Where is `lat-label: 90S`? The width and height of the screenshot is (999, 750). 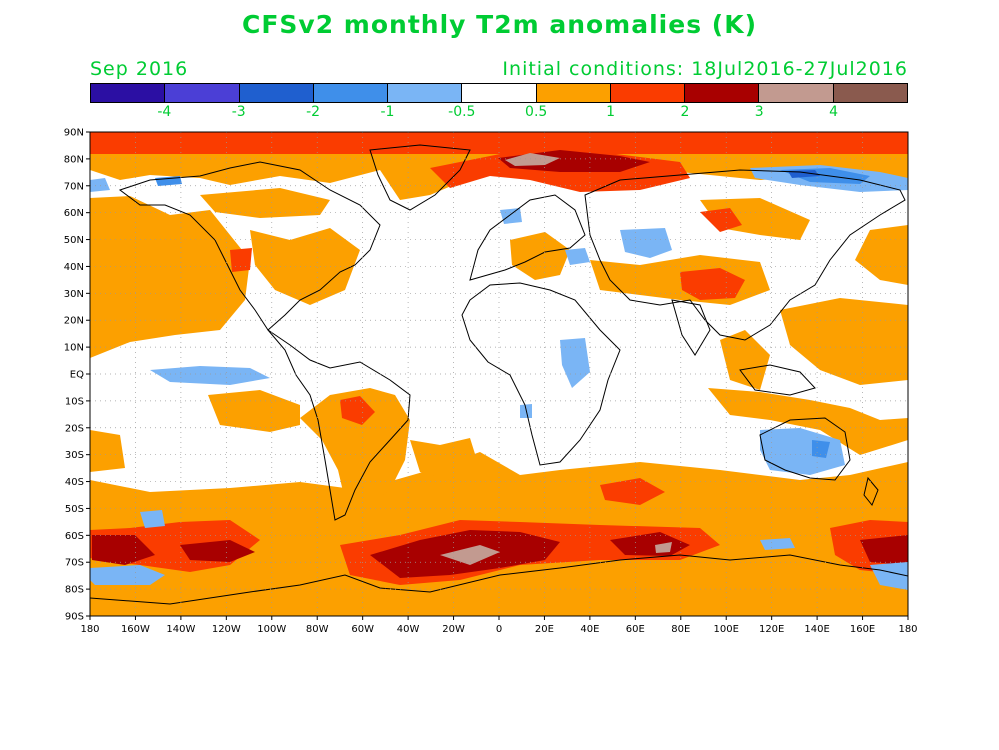
lat-label: 90S is located at coordinates (74, 617).